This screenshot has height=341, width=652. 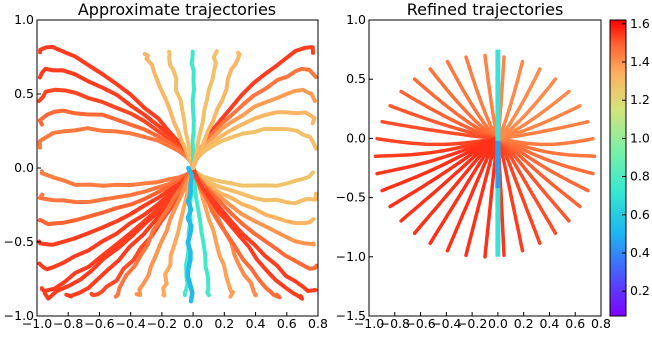 I want to click on colorbar-tick-label: 0.8, so click(x=640, y=176).